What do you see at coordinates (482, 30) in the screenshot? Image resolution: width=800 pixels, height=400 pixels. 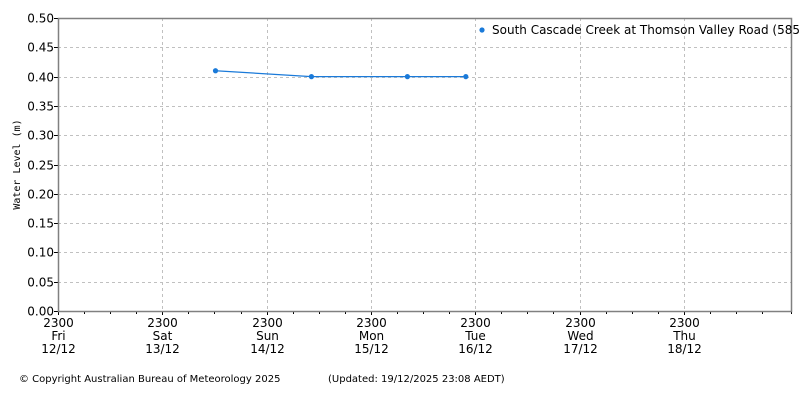 I see `legend-marker-icon` at bounding box center [482, 30].